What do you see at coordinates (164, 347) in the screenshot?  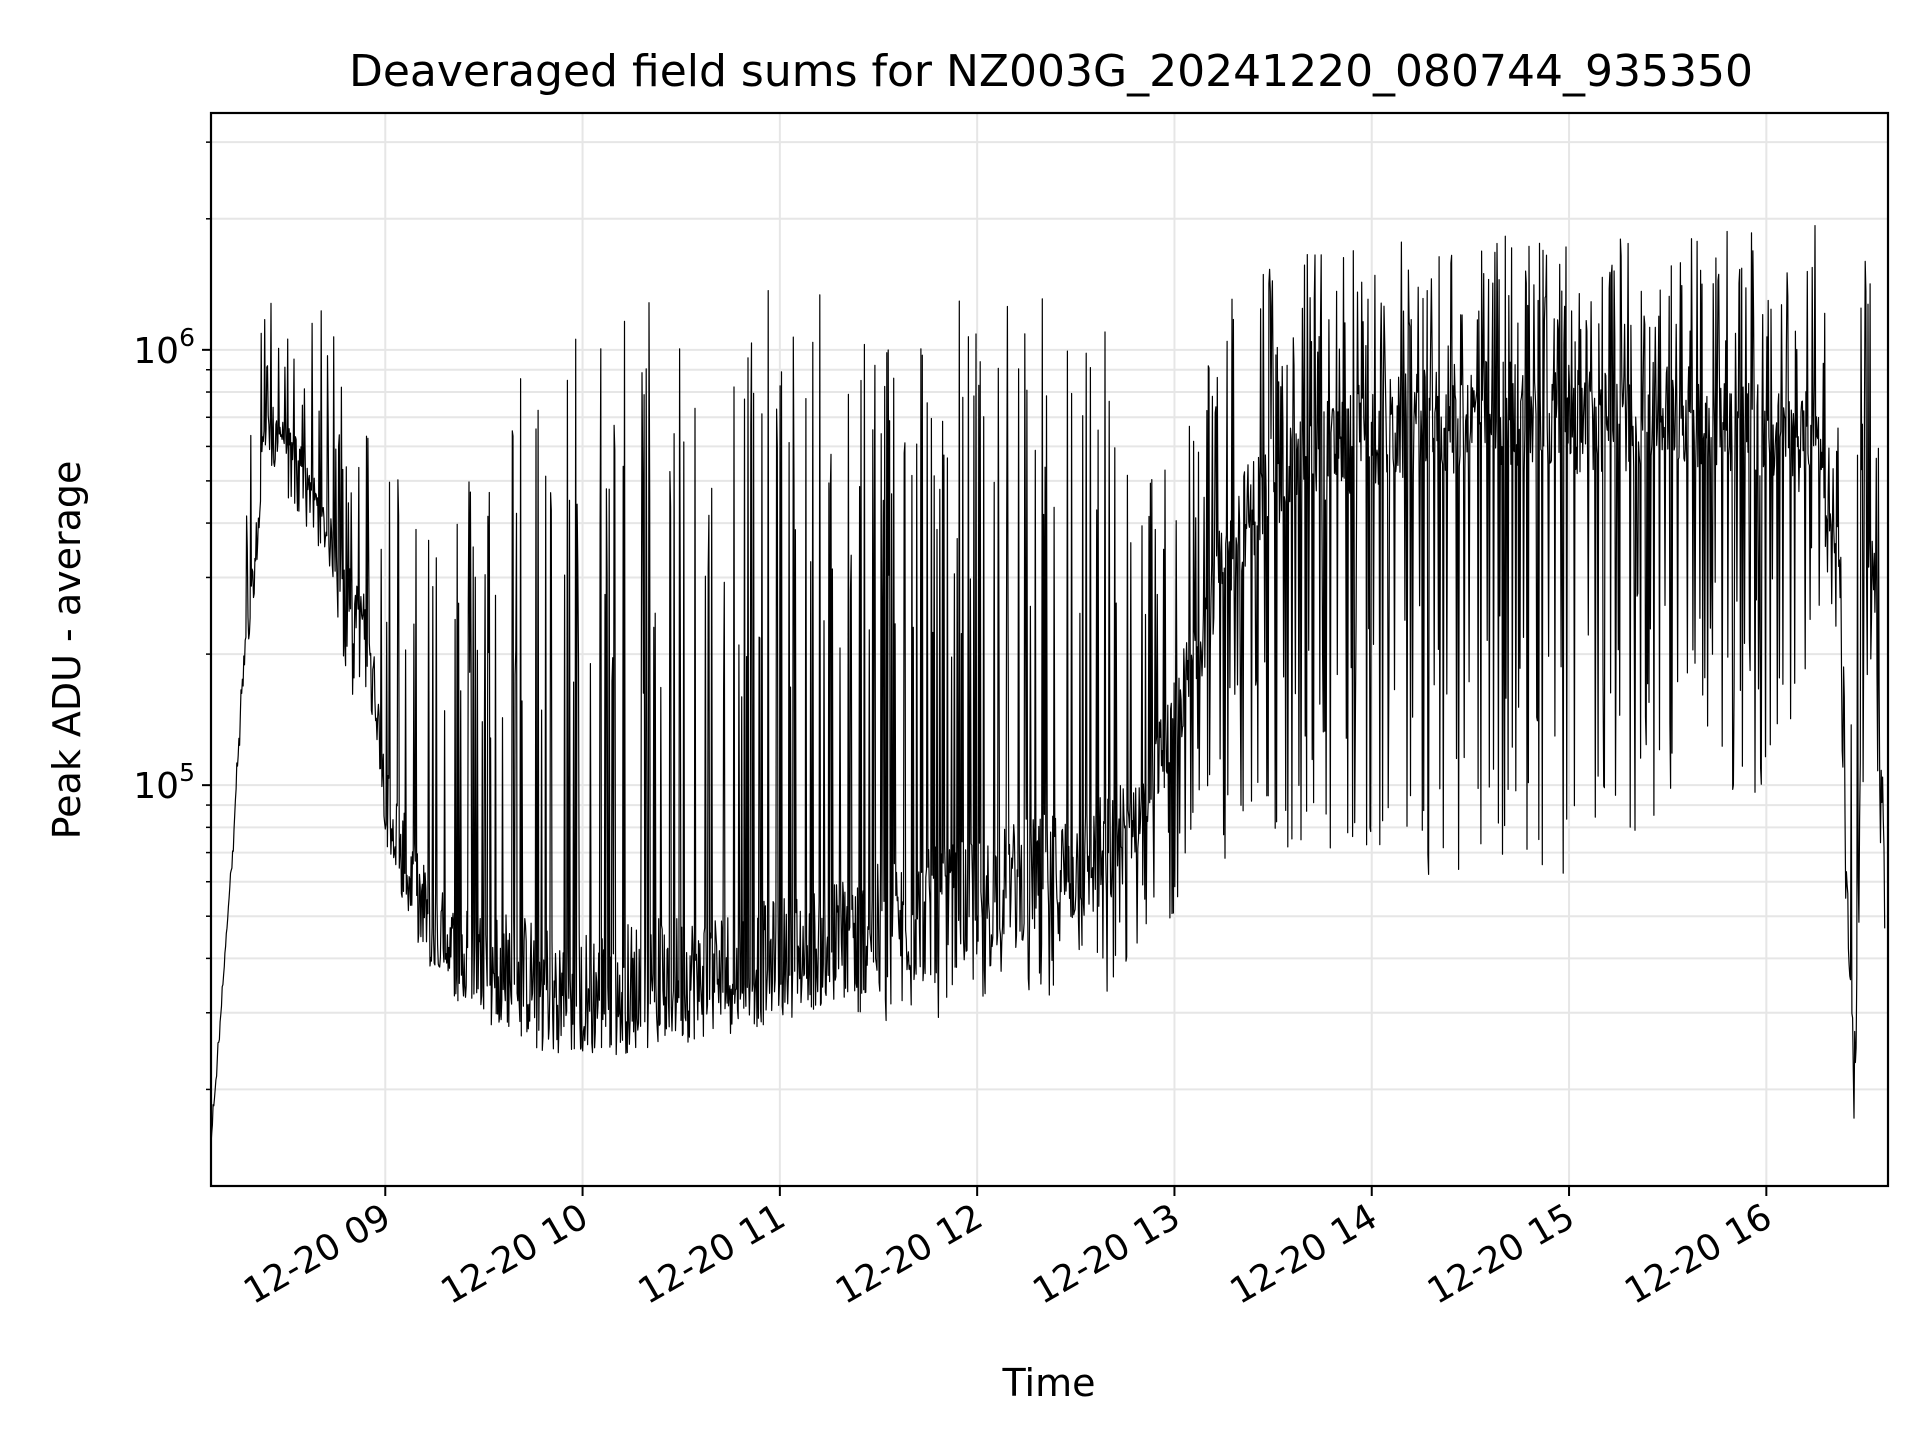 I see `y-tick-label: 10⁶` at bounding box center [164, 347].